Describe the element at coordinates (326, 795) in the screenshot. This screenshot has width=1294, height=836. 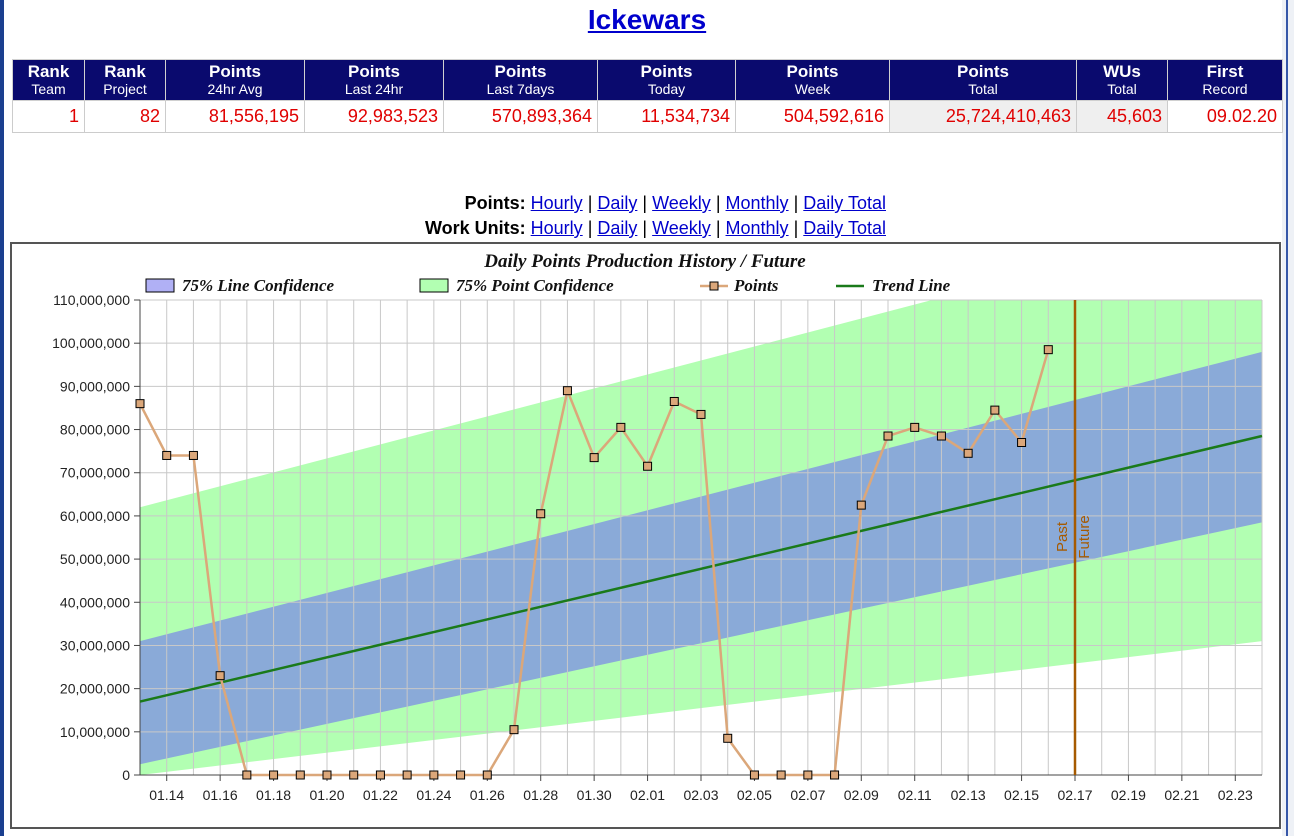
I see `x-tick-label: 01.20` at that location.